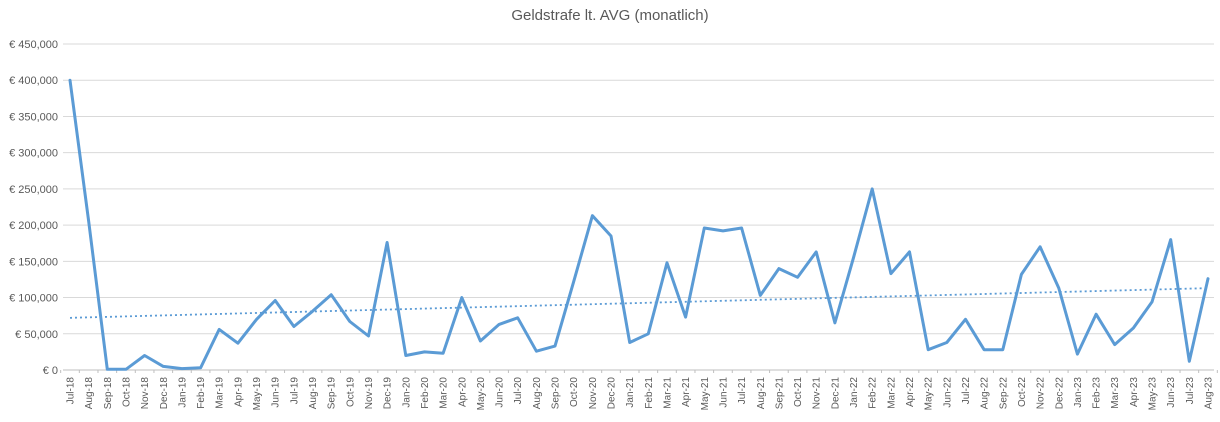 The width and height of the screenshot is (1220, 422). Describe the element at coordinates (1022, 392) in the screenshot. I see `x-axis-label: Oct-22` at that location.